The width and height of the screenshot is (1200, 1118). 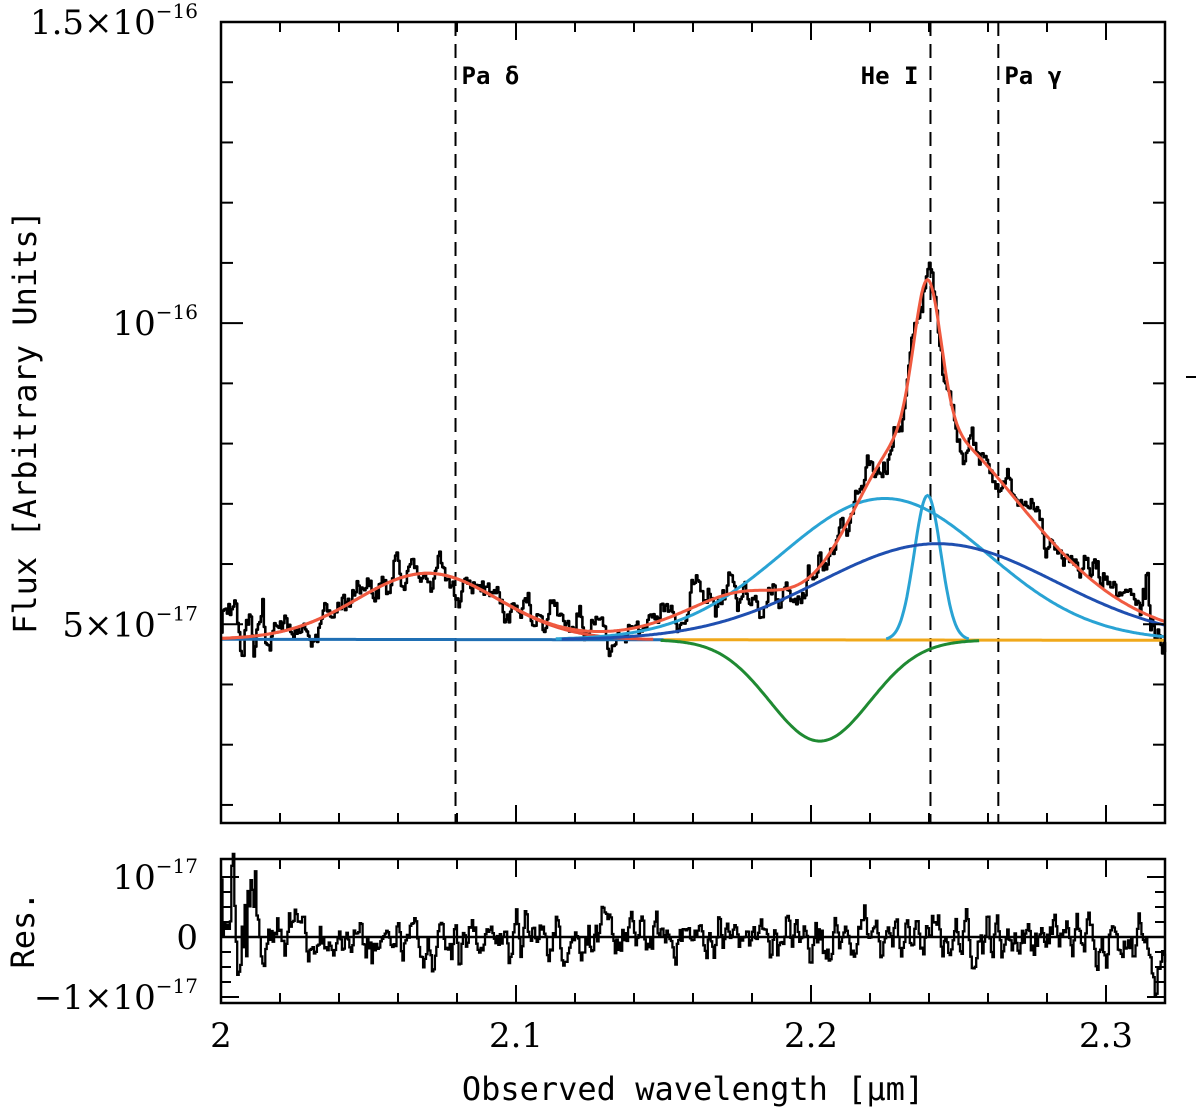 I want to click on y-axis-title: Flux [Arbitrary Units], so click(x=25, y=422).